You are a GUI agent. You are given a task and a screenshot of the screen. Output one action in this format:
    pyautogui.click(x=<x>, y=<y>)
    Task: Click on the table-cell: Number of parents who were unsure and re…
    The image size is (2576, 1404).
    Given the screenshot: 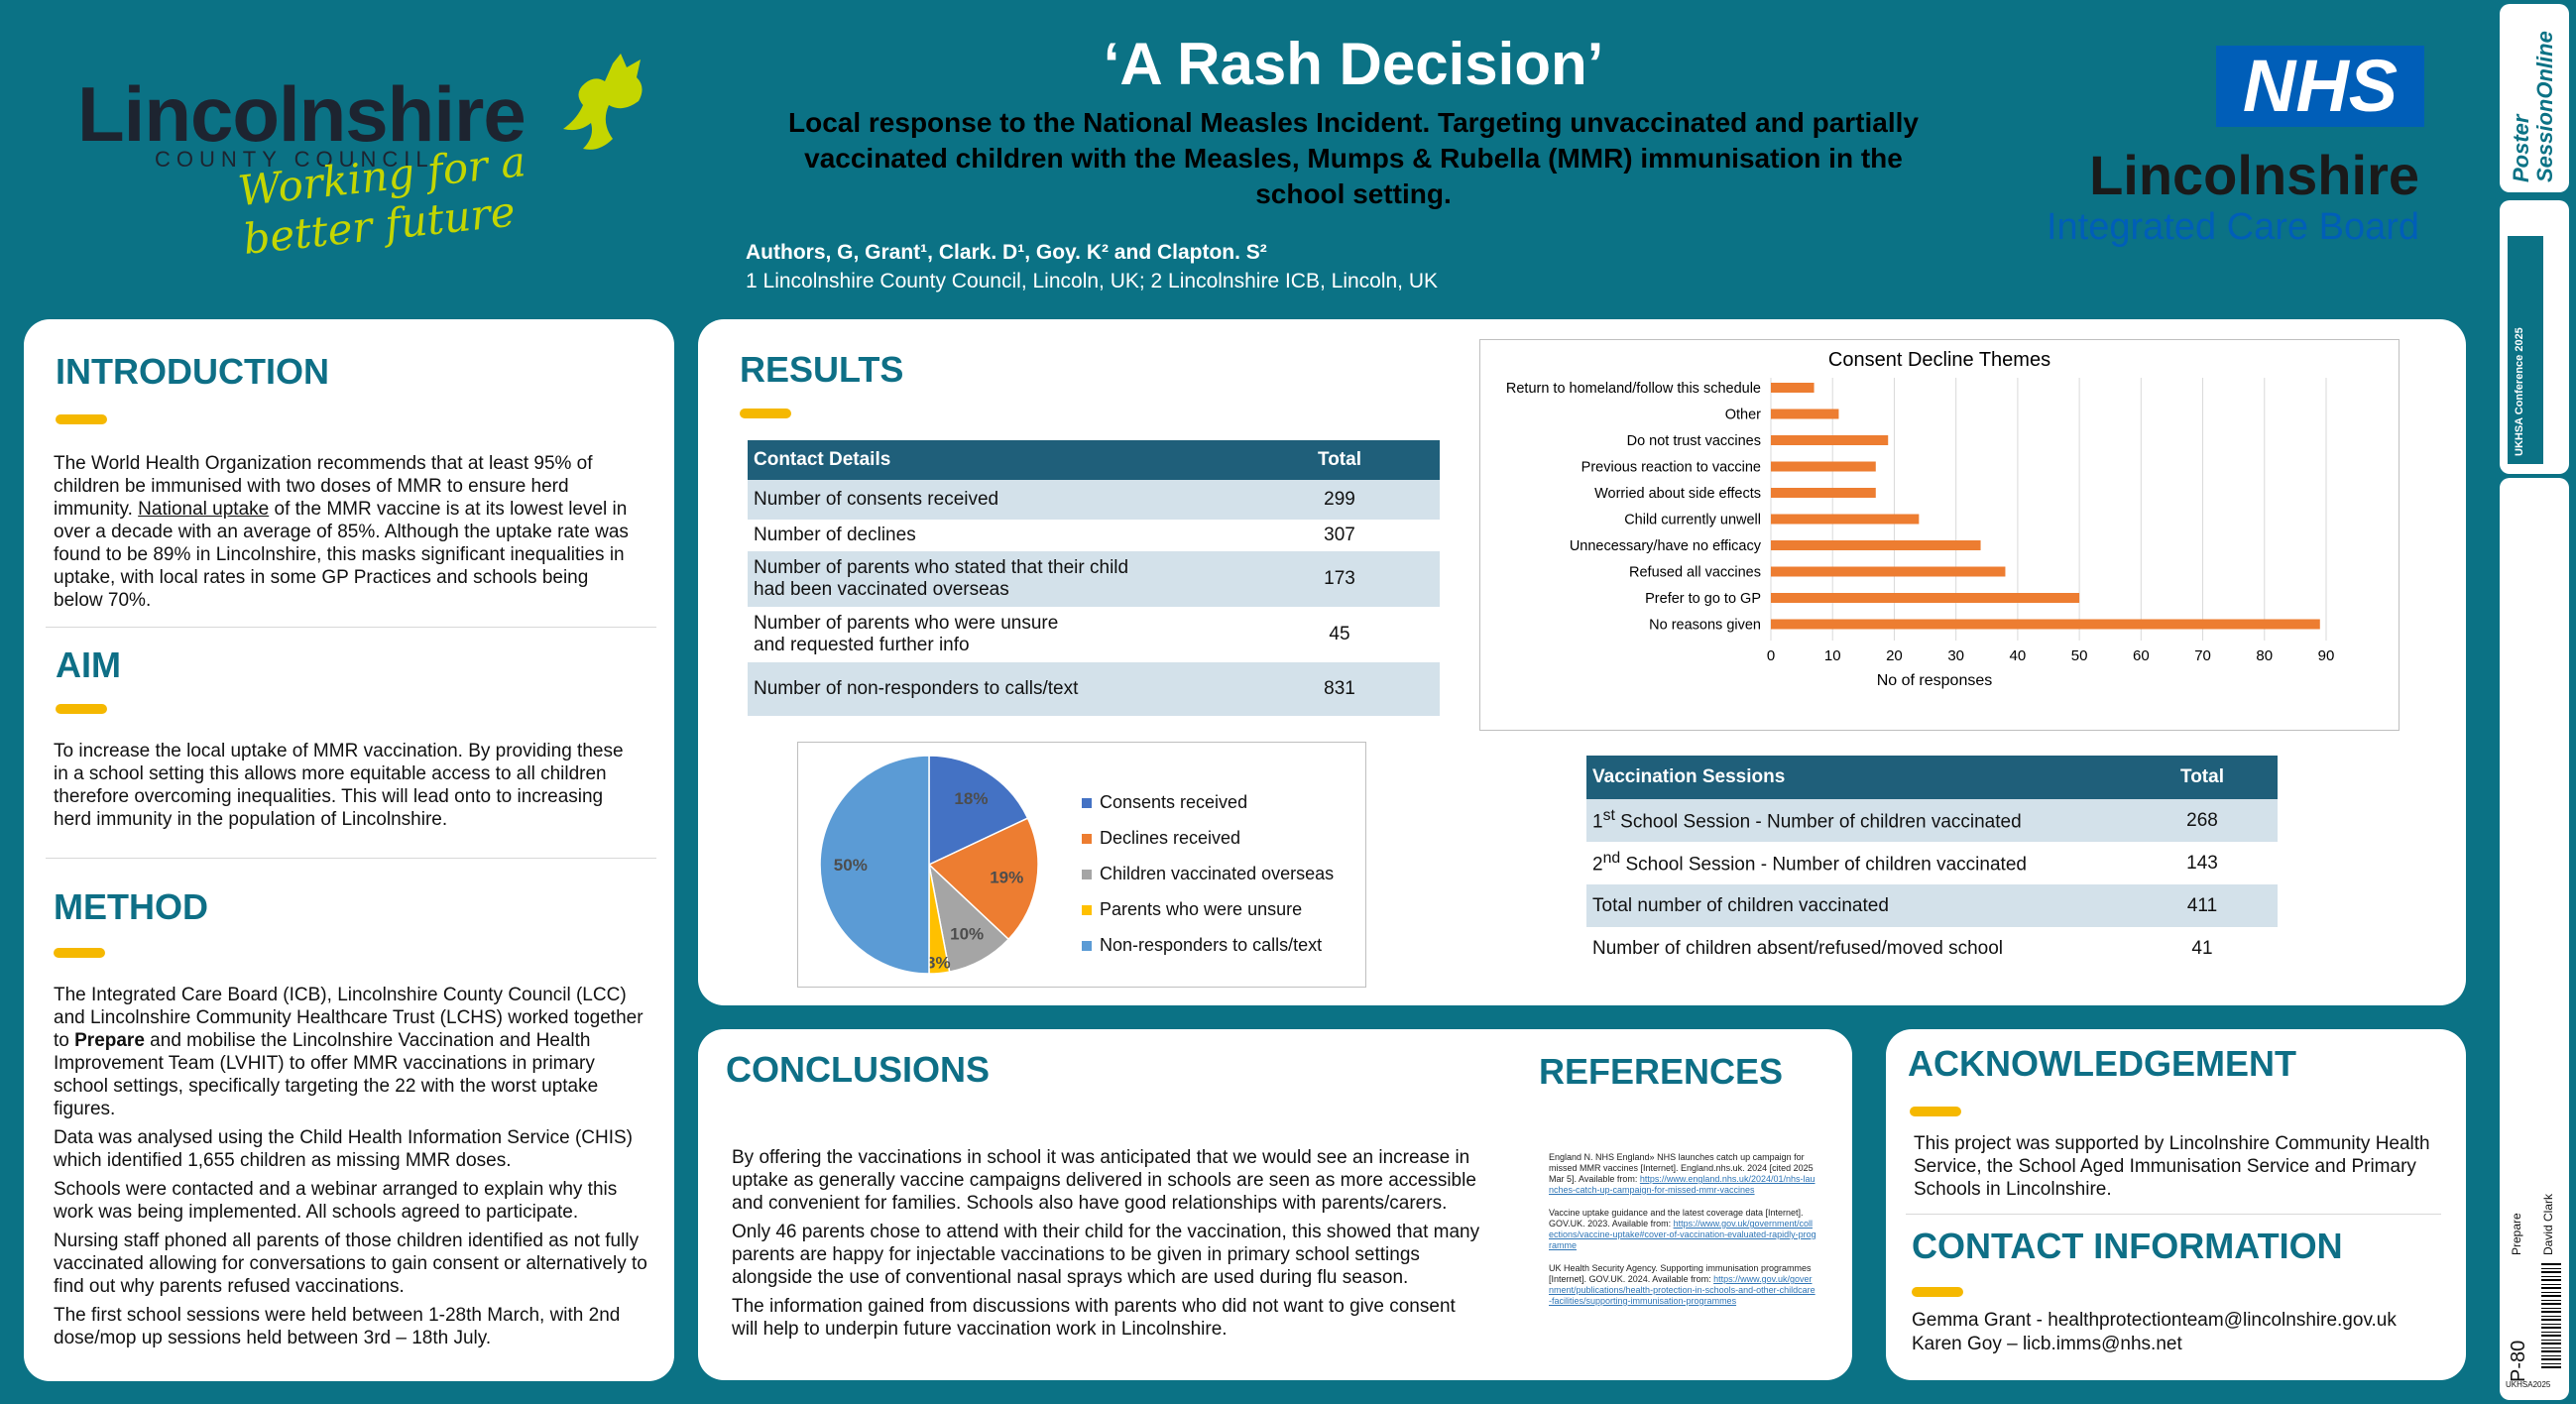 What is the action you would take?
    pyautogui.click(x=906, y=634)
    